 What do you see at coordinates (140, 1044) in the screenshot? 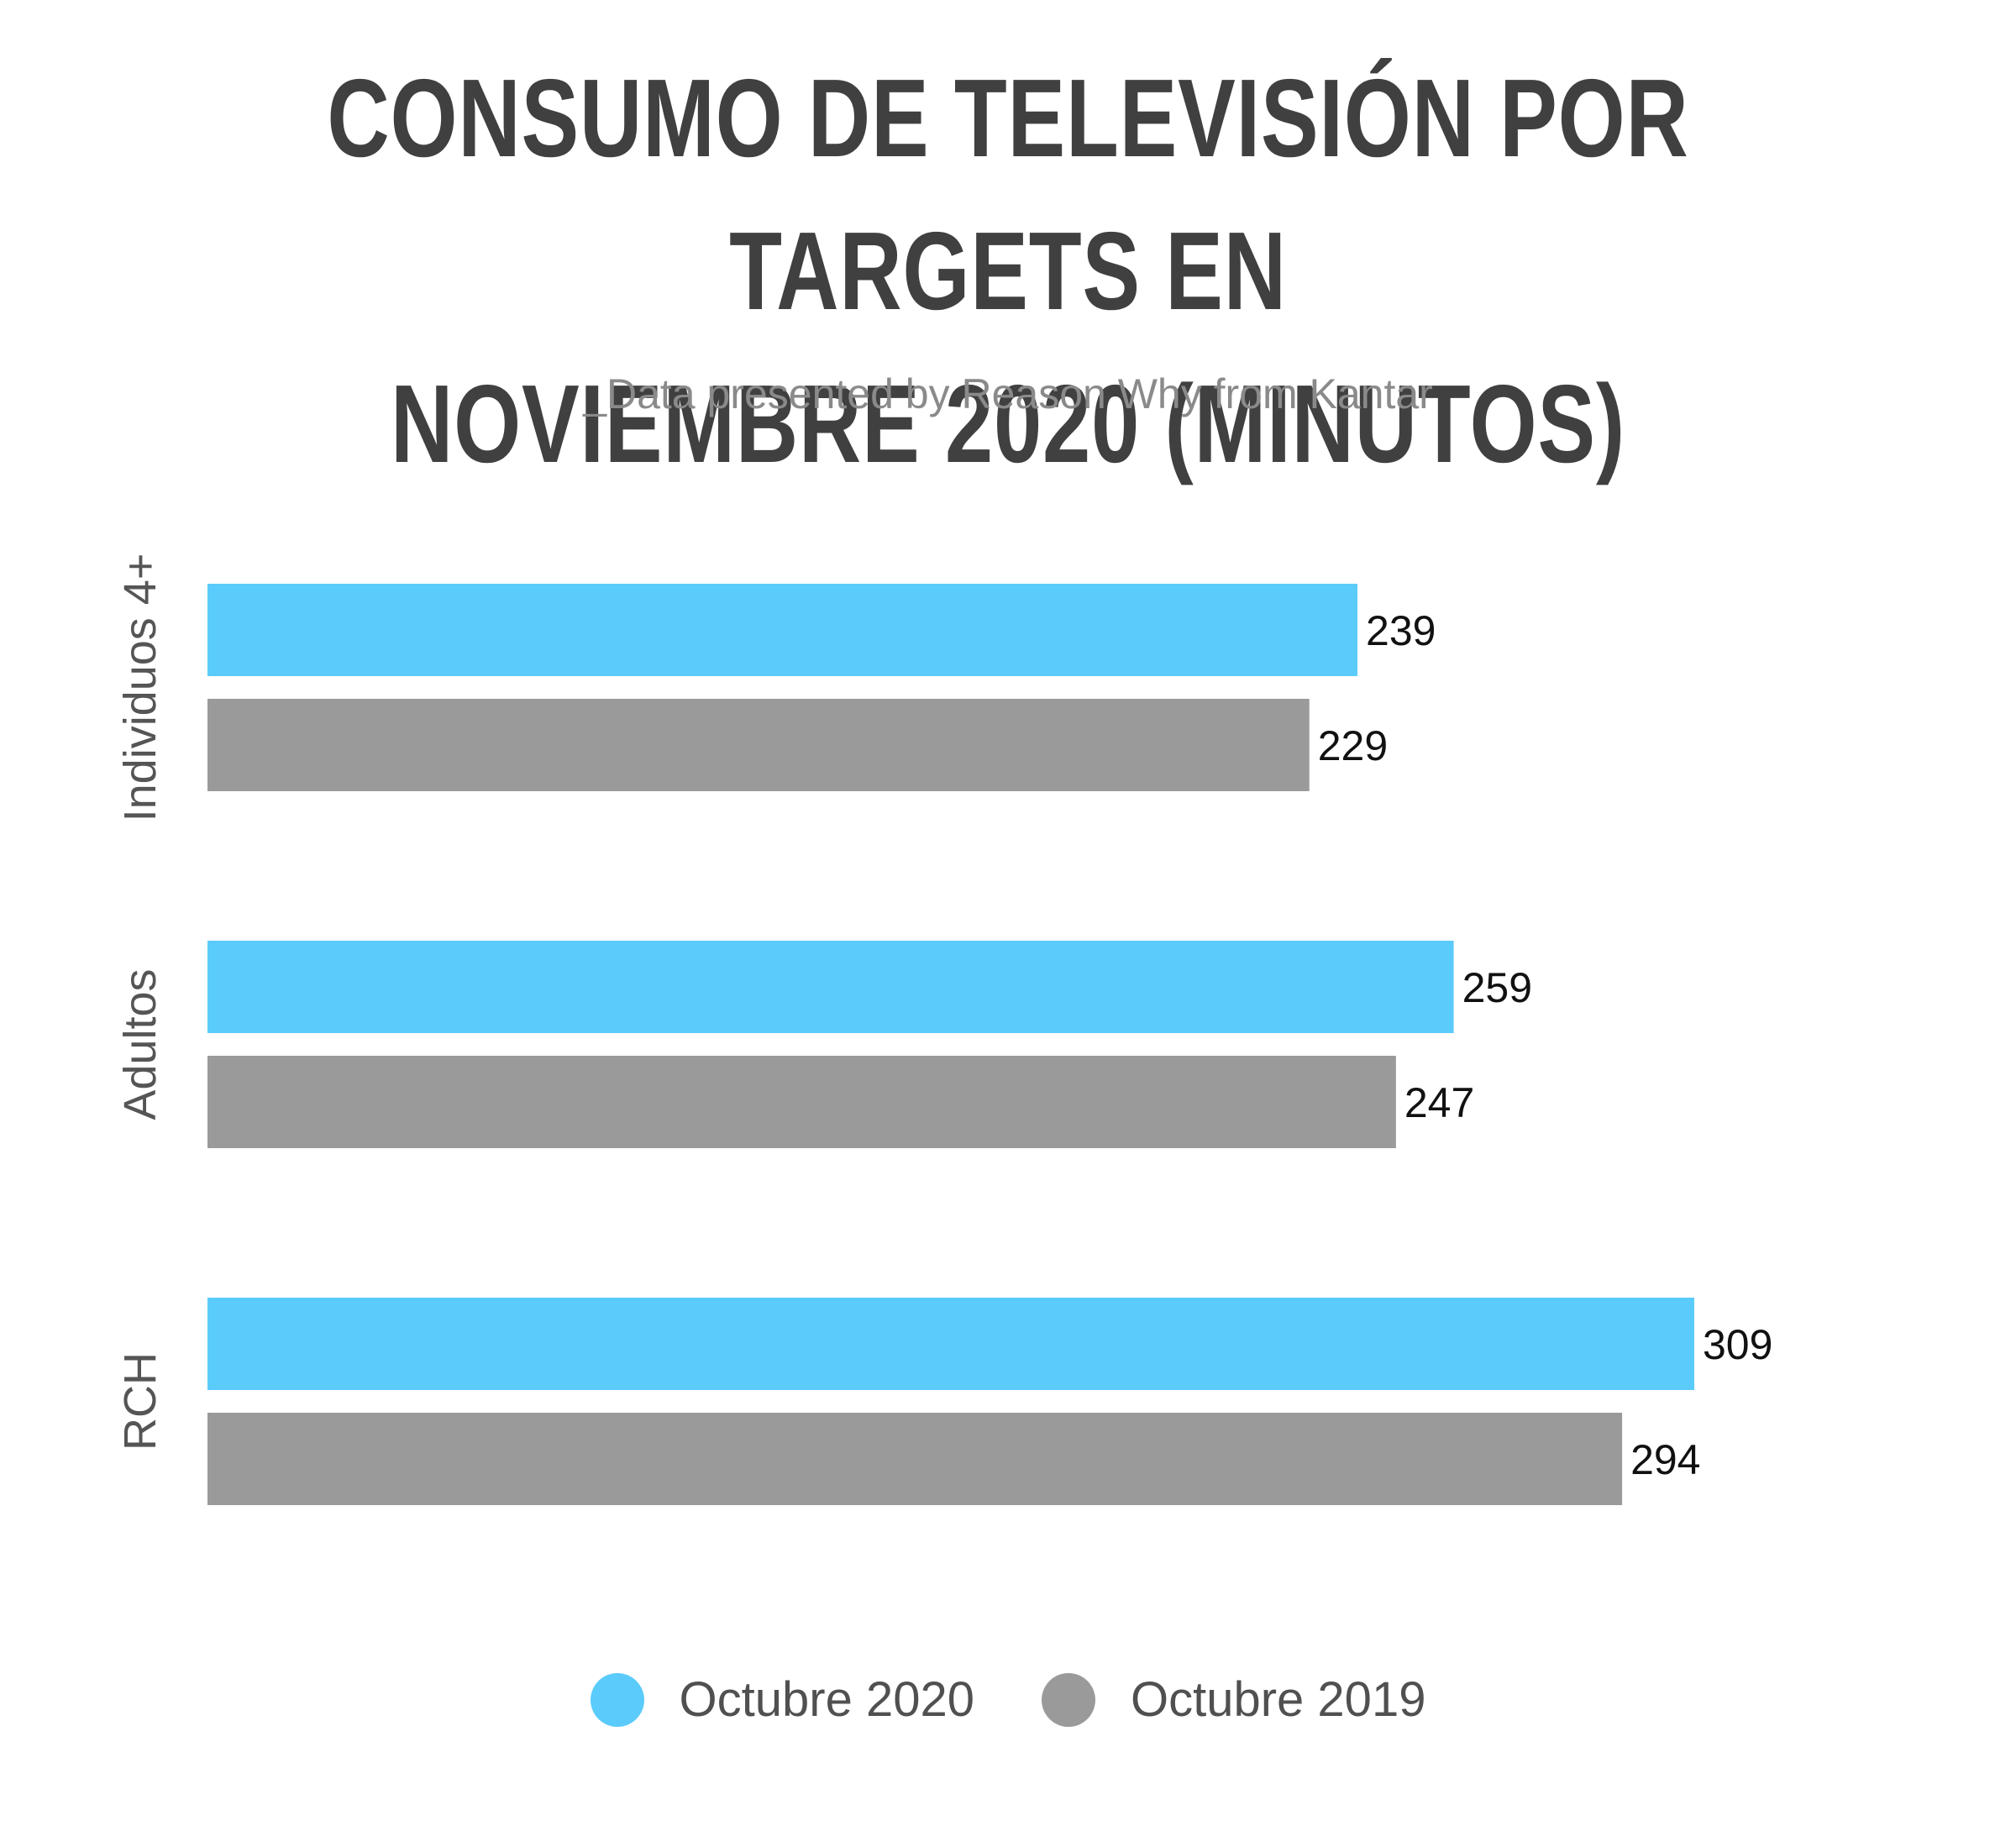
I see `category-label-2: Adultos` at bounding box center [140, 1044].